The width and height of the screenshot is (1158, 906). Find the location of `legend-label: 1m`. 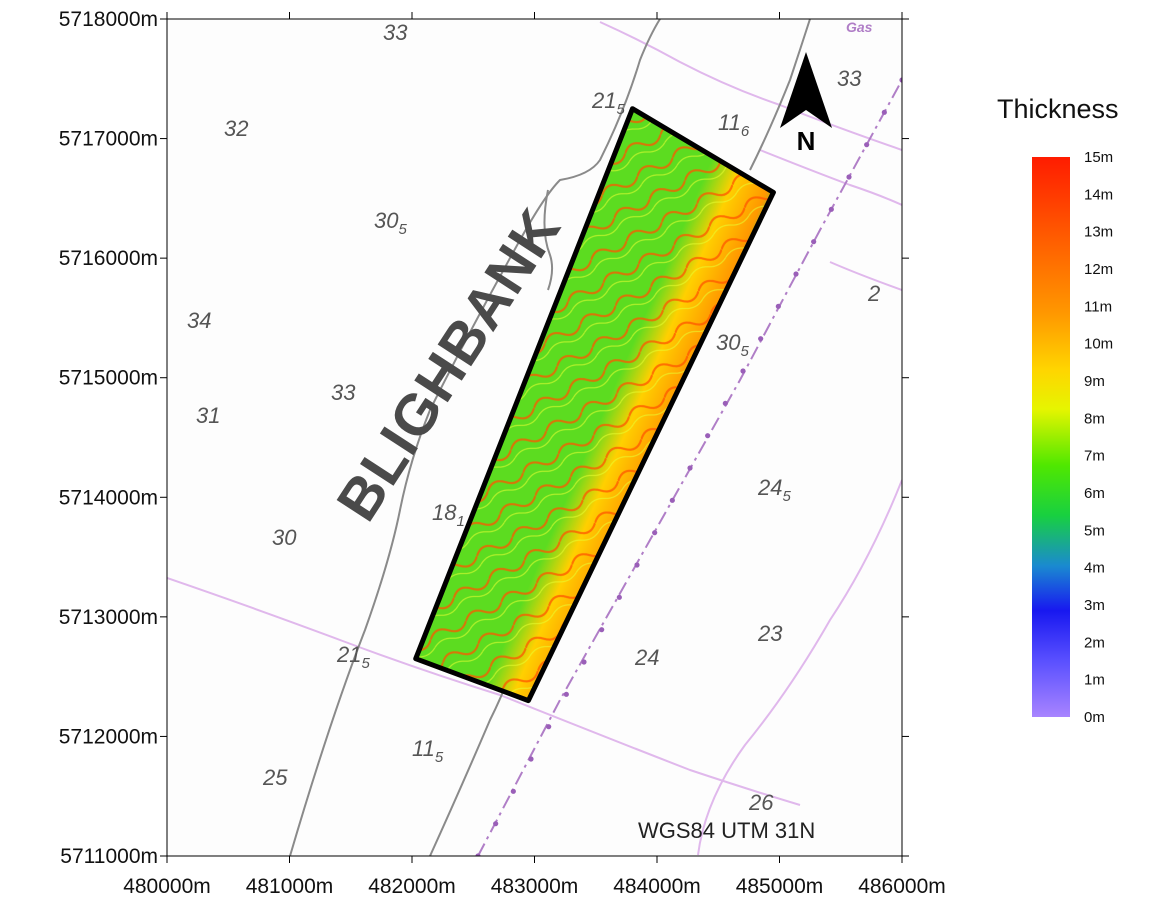

legend-label: 1m is located at coordinates (1094, 680).